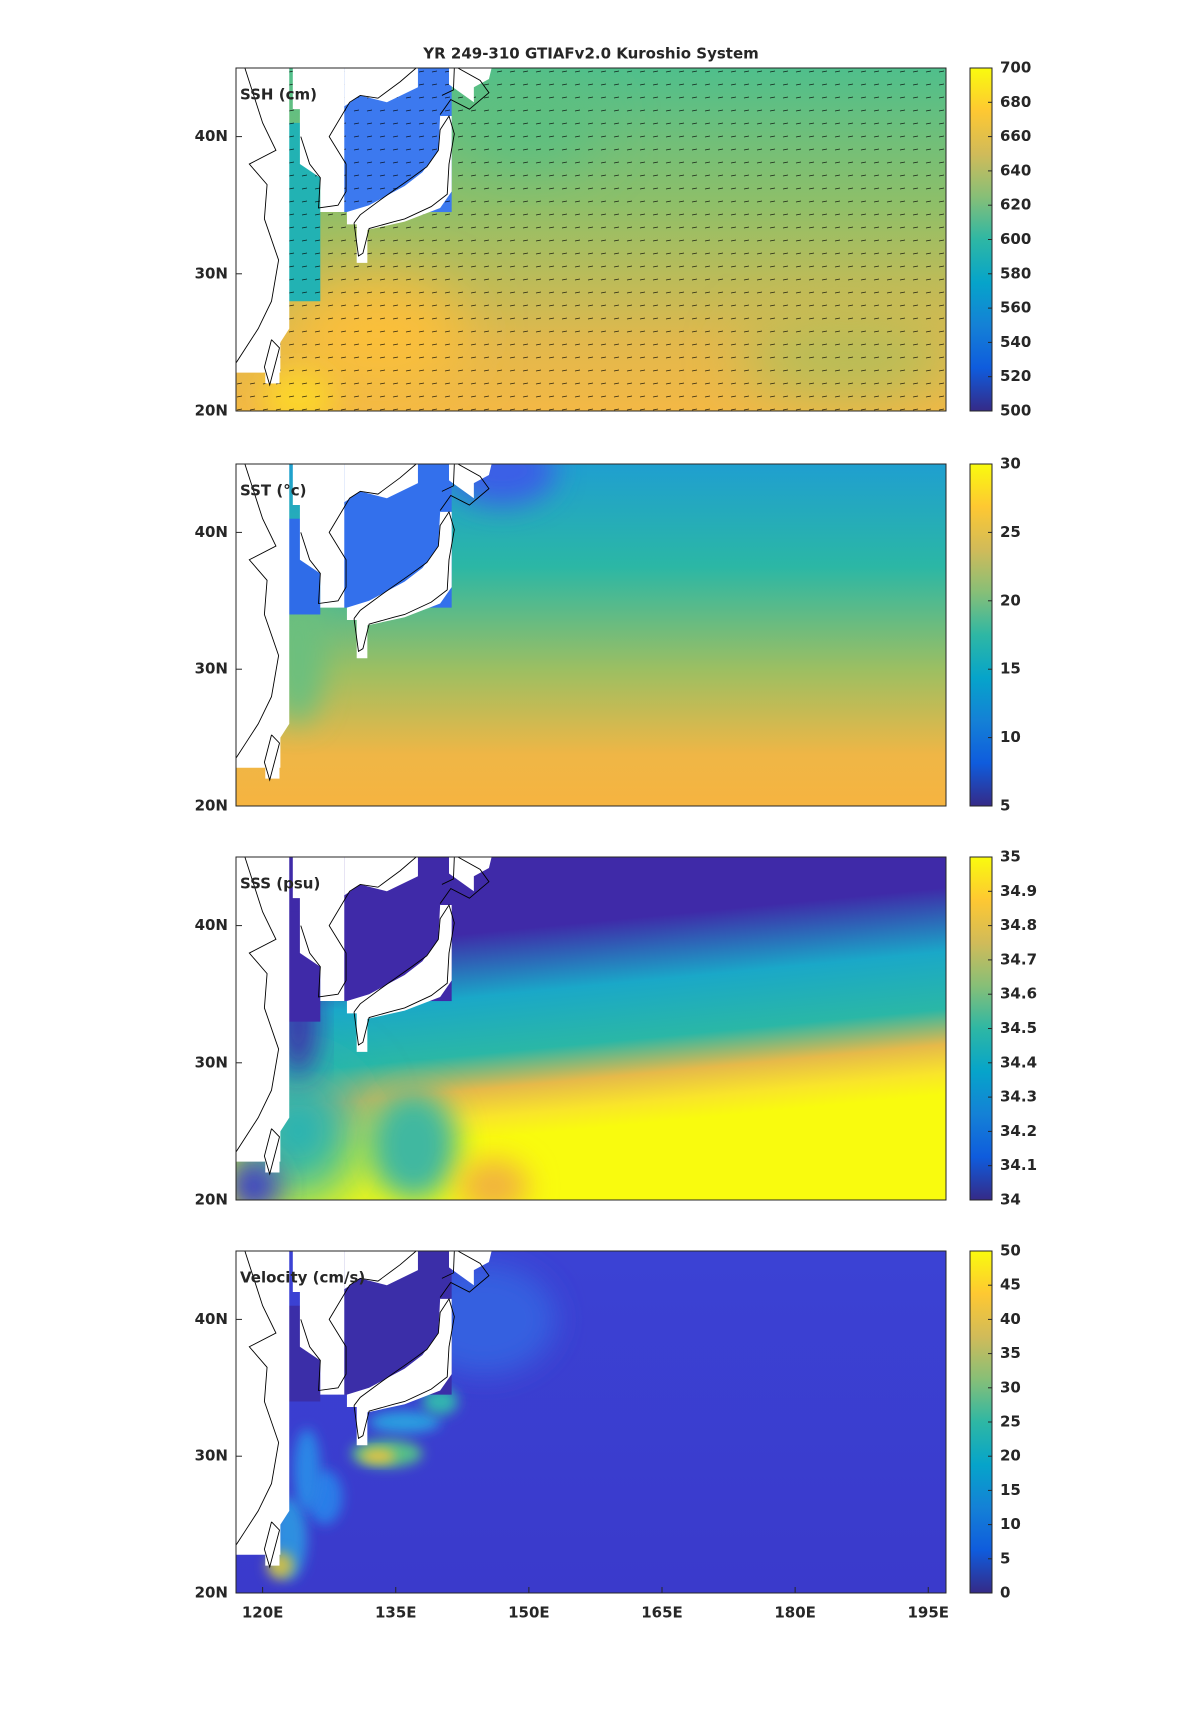 The image size is (1181, 1713). I want to click on colorbar-tick-label: 520, so click(1015, 376).